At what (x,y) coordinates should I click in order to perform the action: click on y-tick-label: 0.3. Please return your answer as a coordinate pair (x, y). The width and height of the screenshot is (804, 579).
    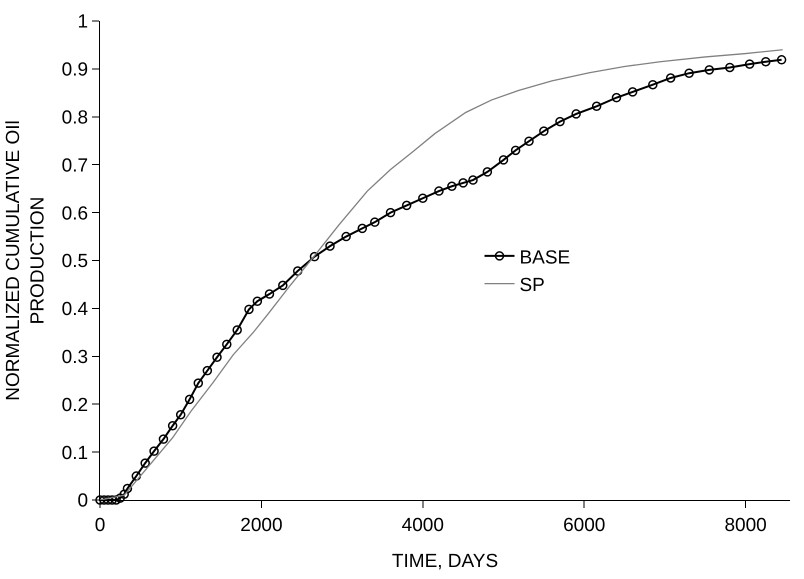
    Looking at the image, I should click on (75, 357).